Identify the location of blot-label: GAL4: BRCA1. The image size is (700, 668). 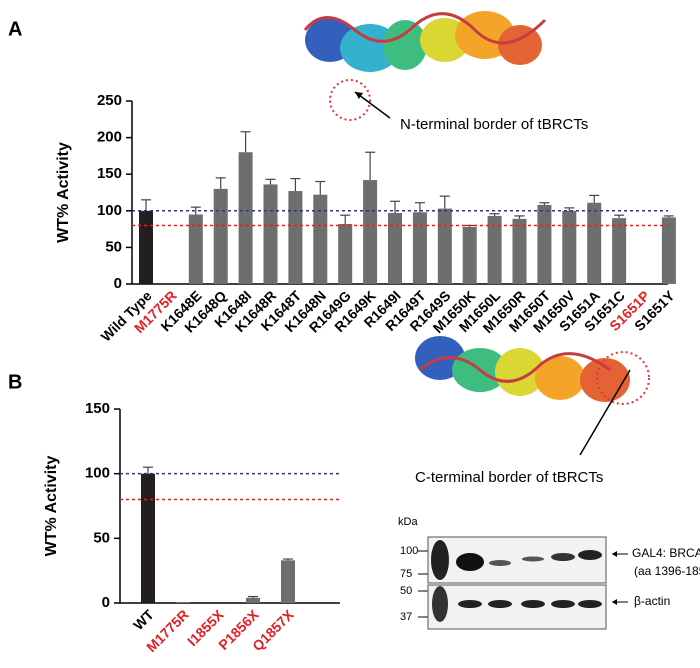
(666, 553).